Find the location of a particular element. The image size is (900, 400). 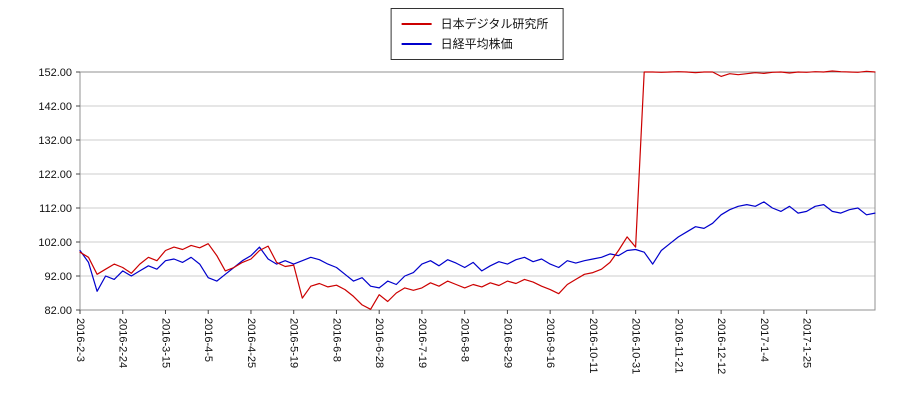

x-axis-tick-label: 2016-4-5 is located at coordinates (208, 340).